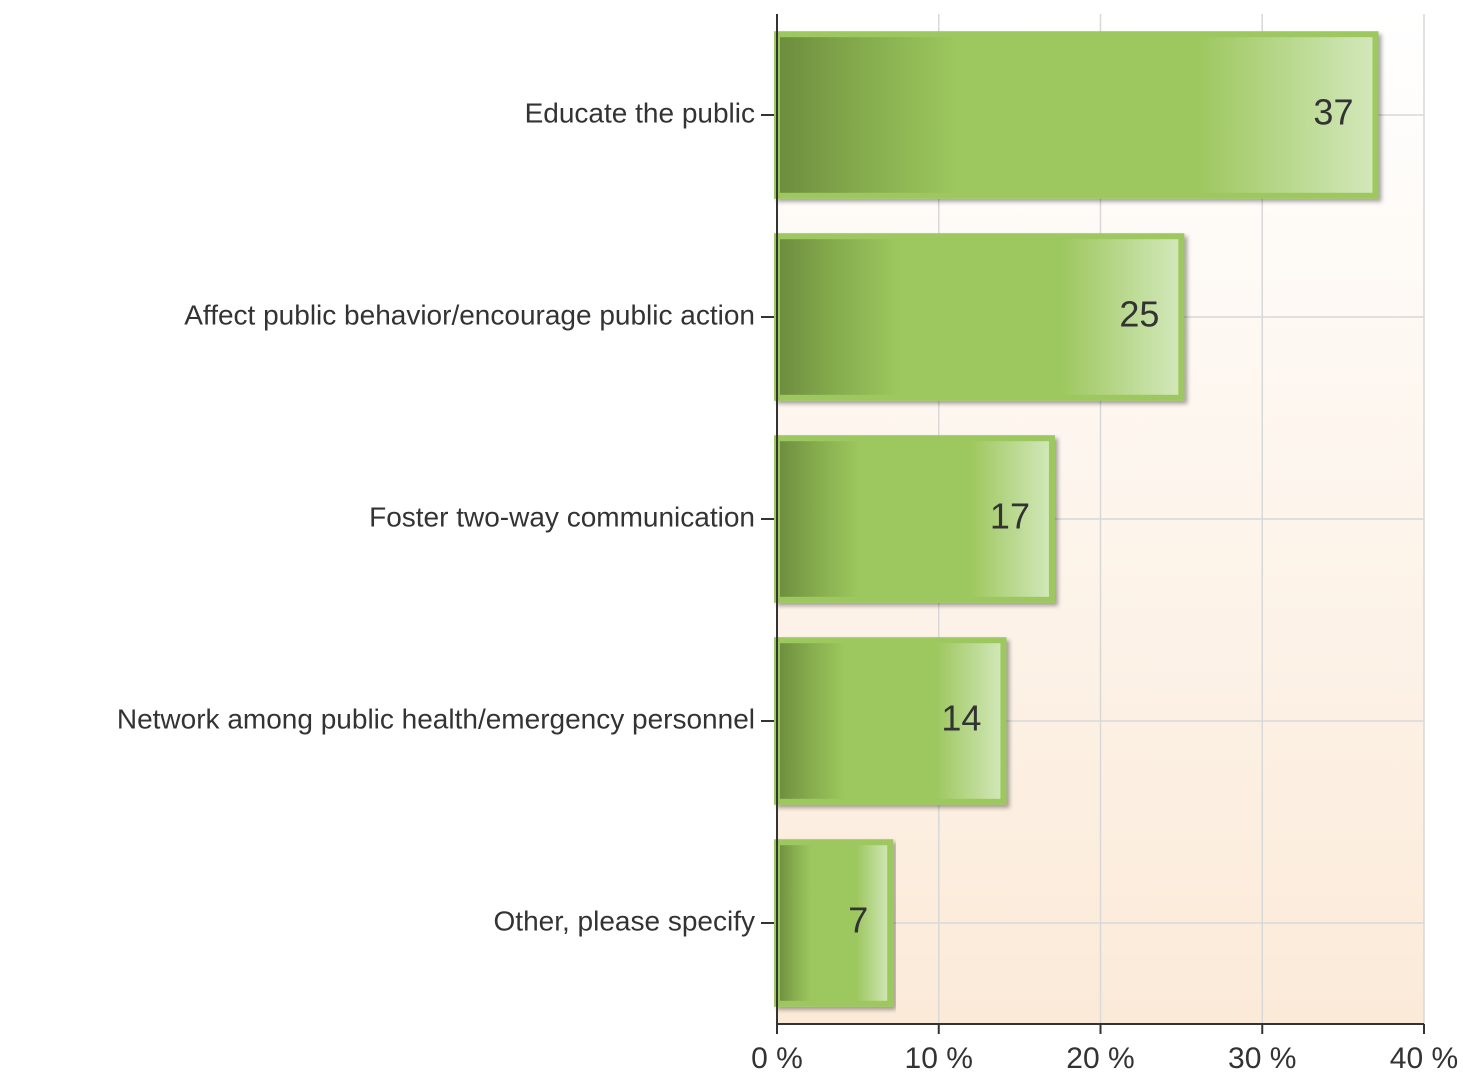  What do you see at coordinates (640, 112) in the screenshot?
I see `y-tick-label: Educate the public` at bounding box center [640, 112].